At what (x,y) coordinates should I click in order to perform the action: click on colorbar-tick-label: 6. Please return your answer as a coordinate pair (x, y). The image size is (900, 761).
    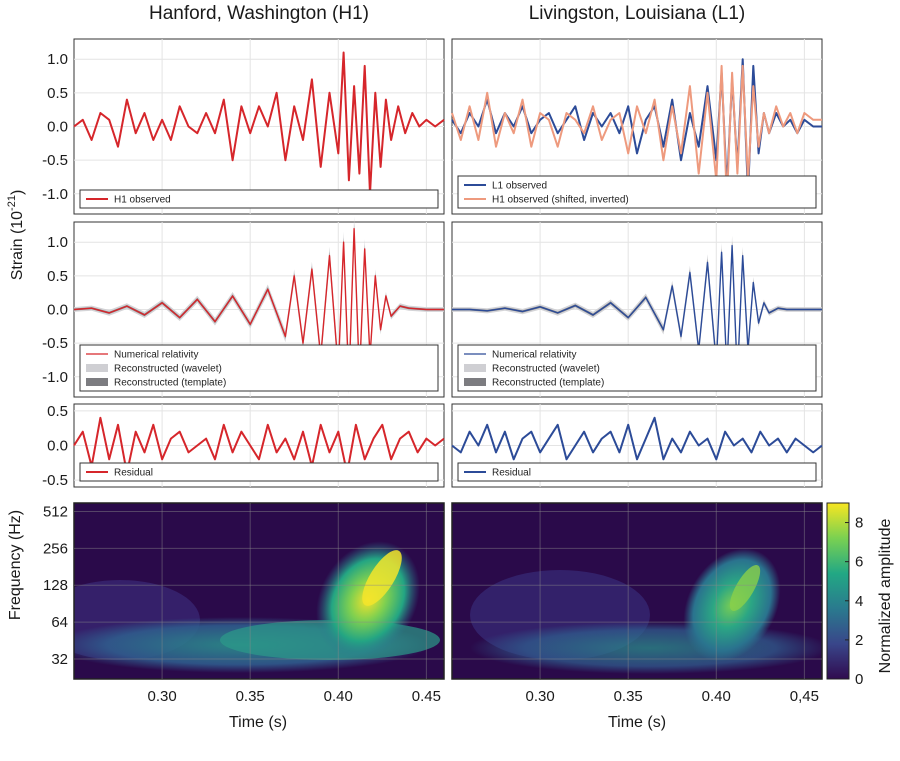
    Looking at the image, I should click on (859, 562).